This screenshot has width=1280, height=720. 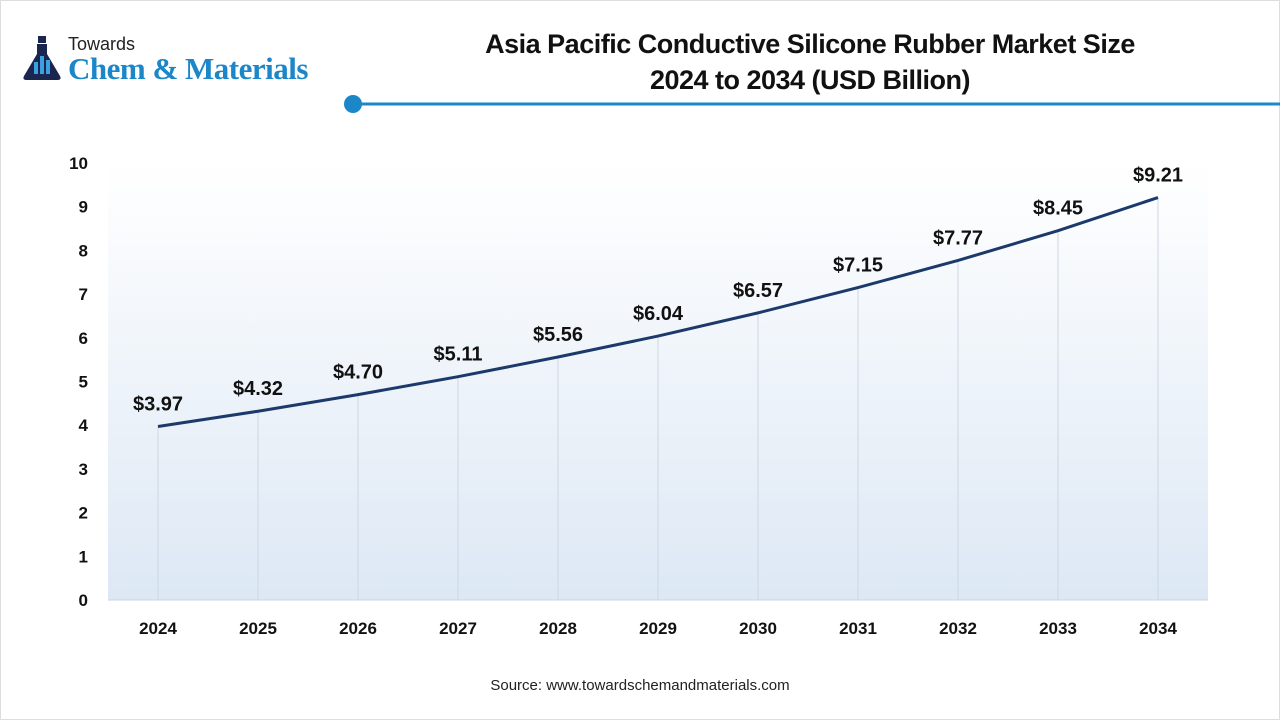 What do you see at coordinates (458, 628) in the screenshot?
I see `x-tick-label: 2027` at bounding box center [458, 628].